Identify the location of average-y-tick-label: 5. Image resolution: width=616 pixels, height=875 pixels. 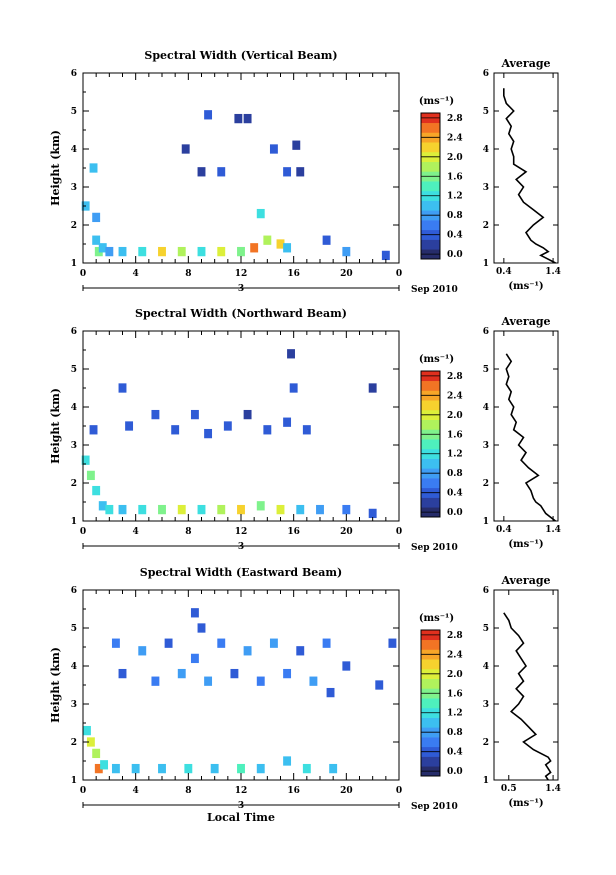
(486, 370).